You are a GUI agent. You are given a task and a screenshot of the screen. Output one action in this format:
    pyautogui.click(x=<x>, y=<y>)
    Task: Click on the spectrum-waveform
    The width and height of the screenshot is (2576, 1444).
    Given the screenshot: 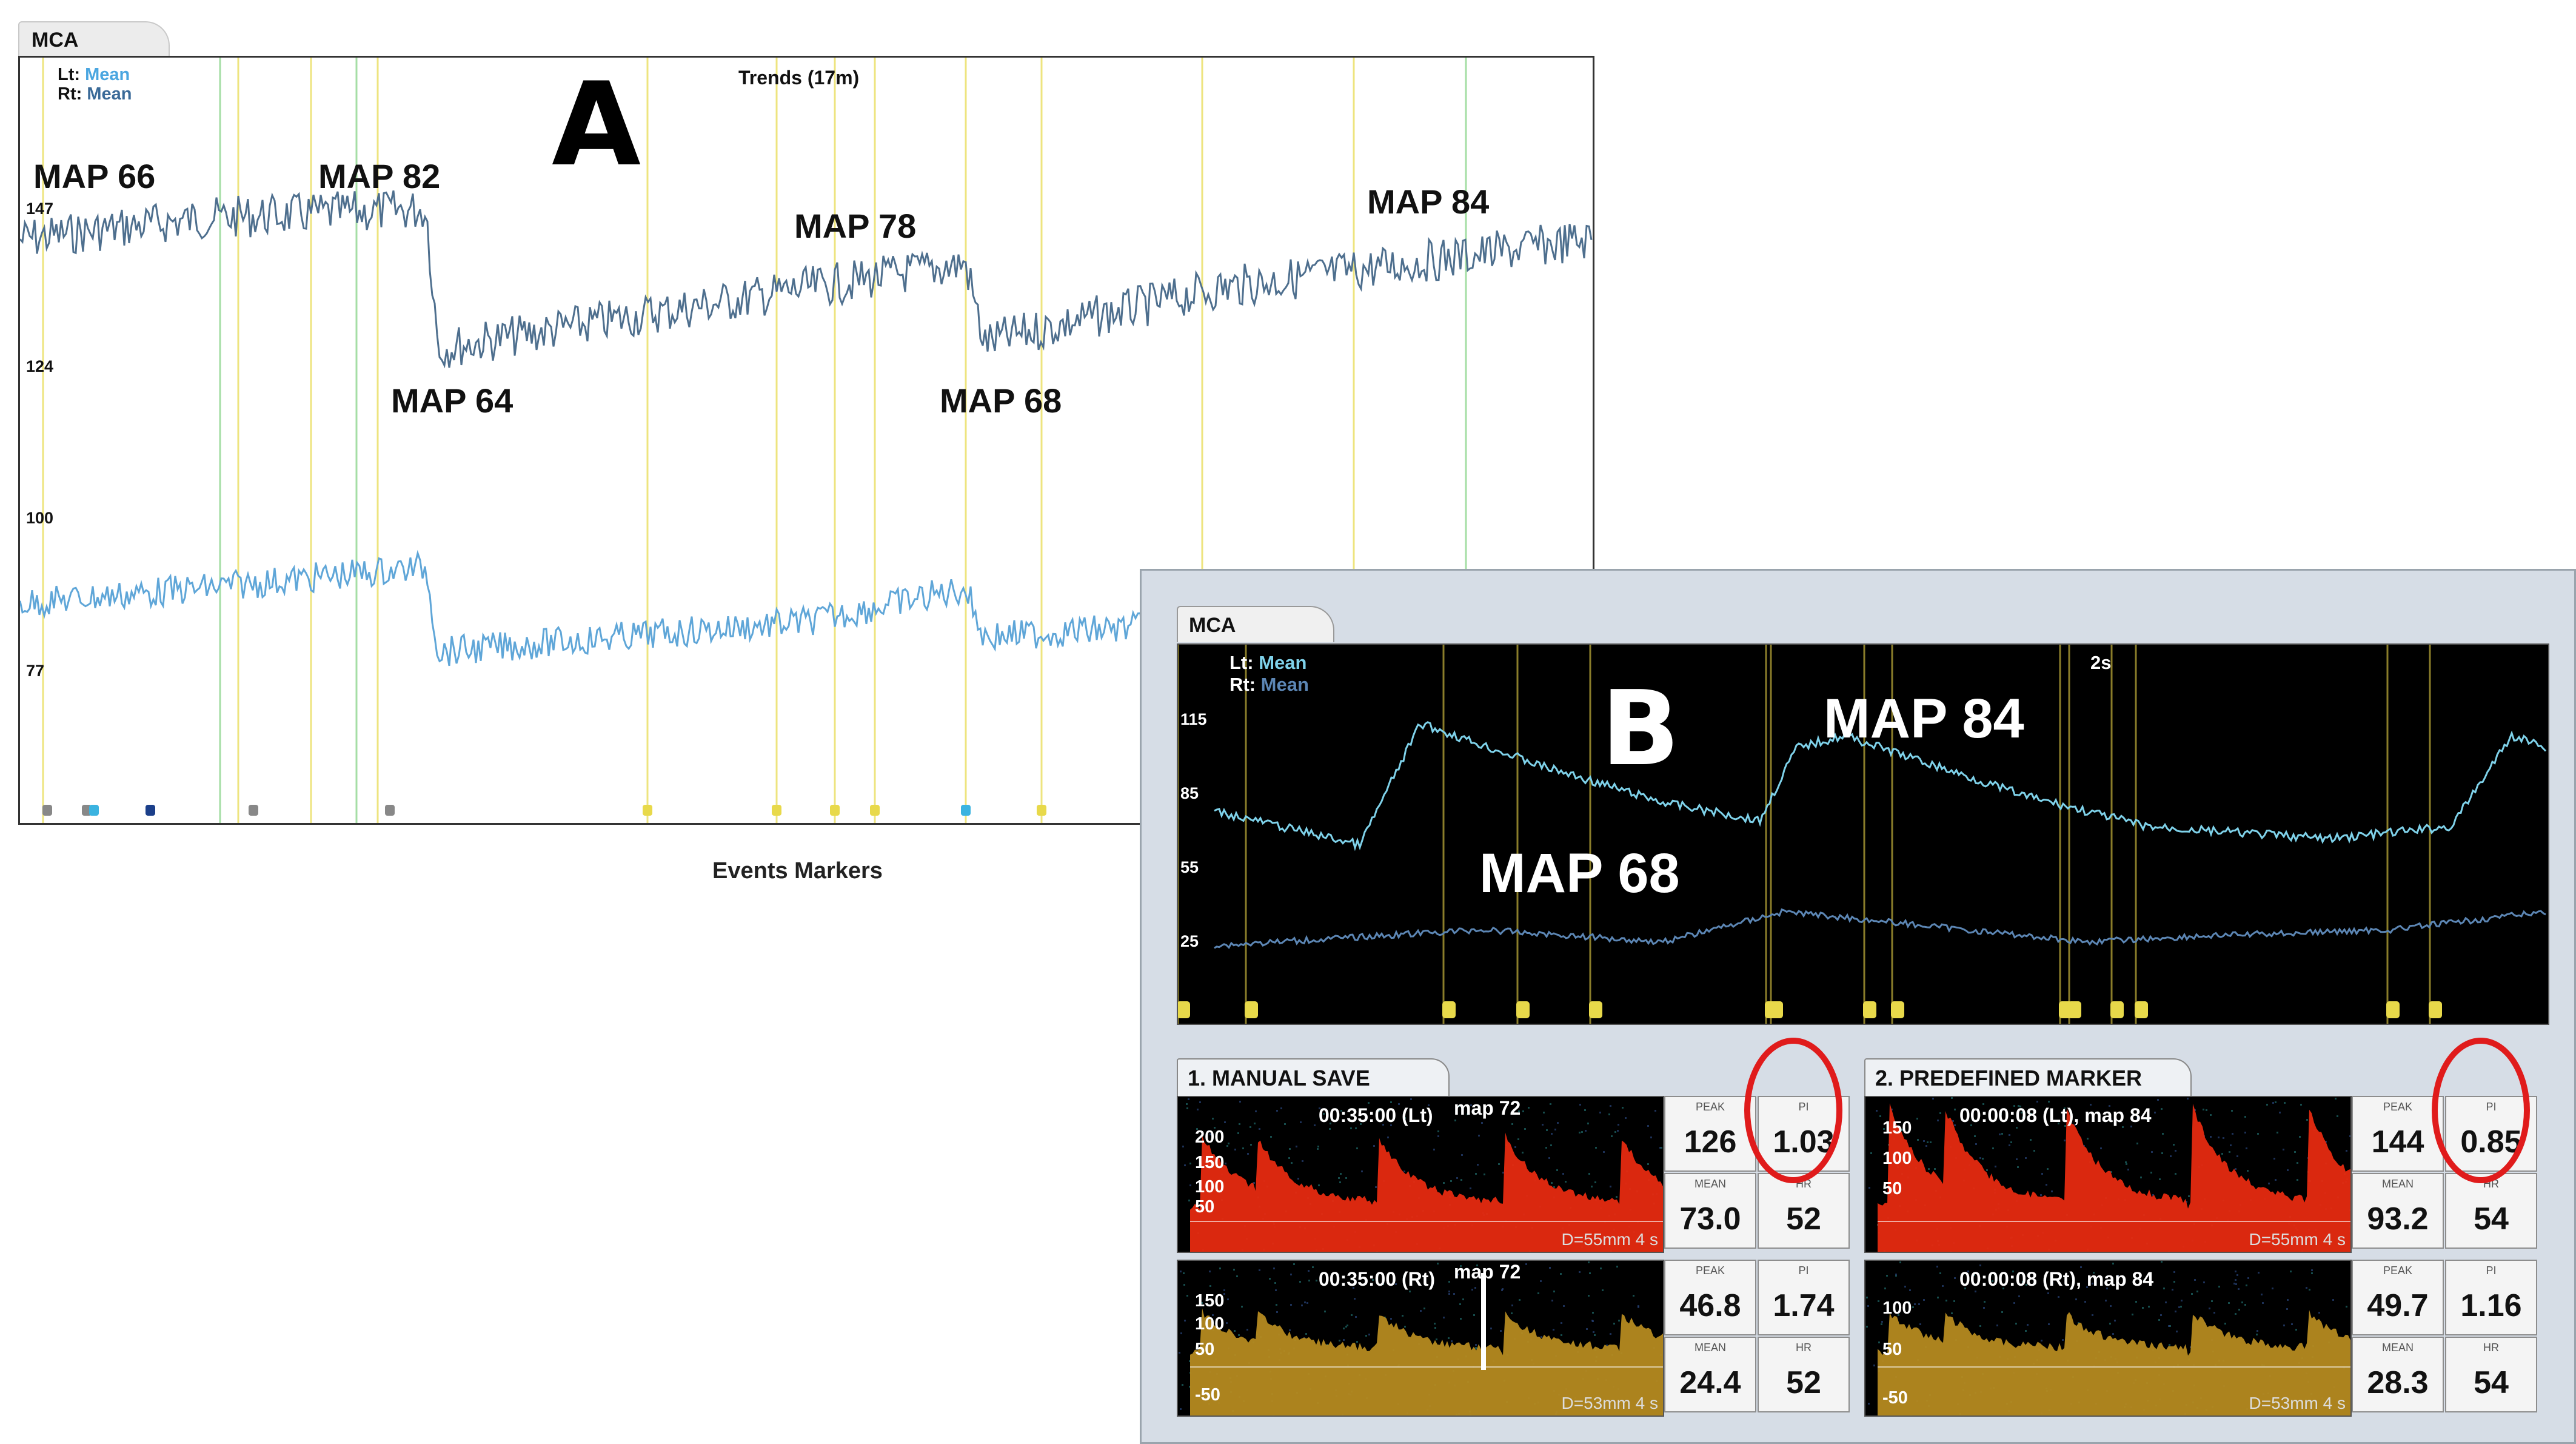 What is the action you would take?
    pyautogui.click(x=2108, y=1338)
    